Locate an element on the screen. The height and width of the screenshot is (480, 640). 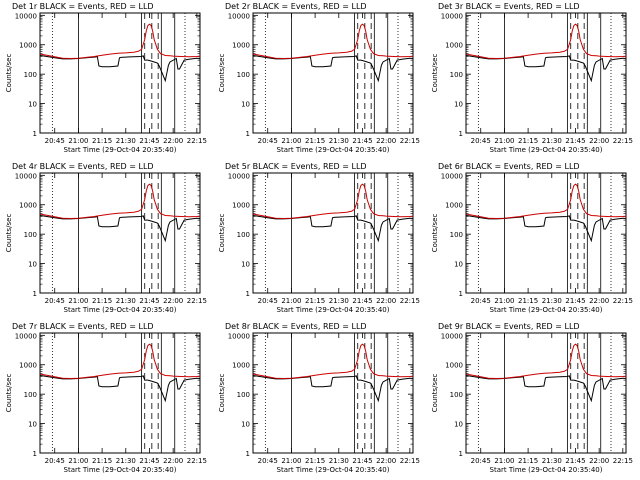
panel-title: Det 1r BLACK = Events, RED = LLD is located at coordinates (83, 6).